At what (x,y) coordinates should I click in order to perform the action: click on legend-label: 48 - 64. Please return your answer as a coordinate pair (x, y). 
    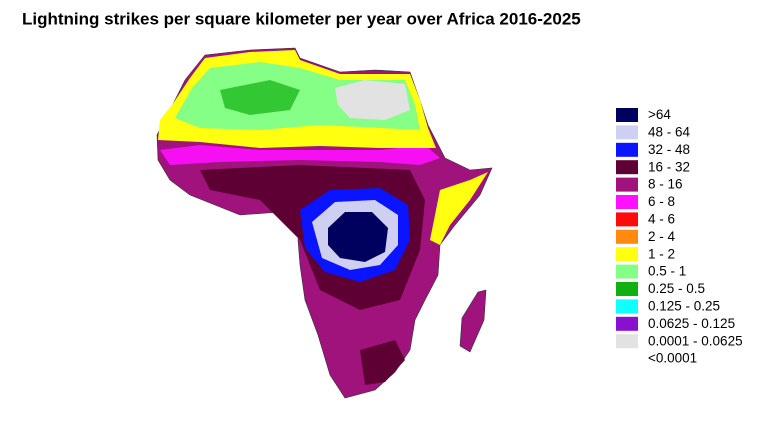
    Looking at the image, I should click on (669, 131).